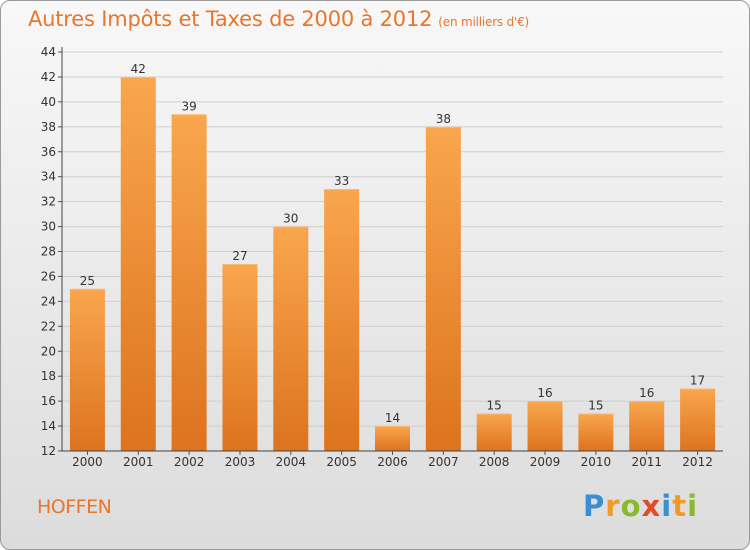 This screenshot has width=750, height=550. Describe the element at coordinates (494, 462) in the screenshot. I see `x-tick-label: 2008` at that location.